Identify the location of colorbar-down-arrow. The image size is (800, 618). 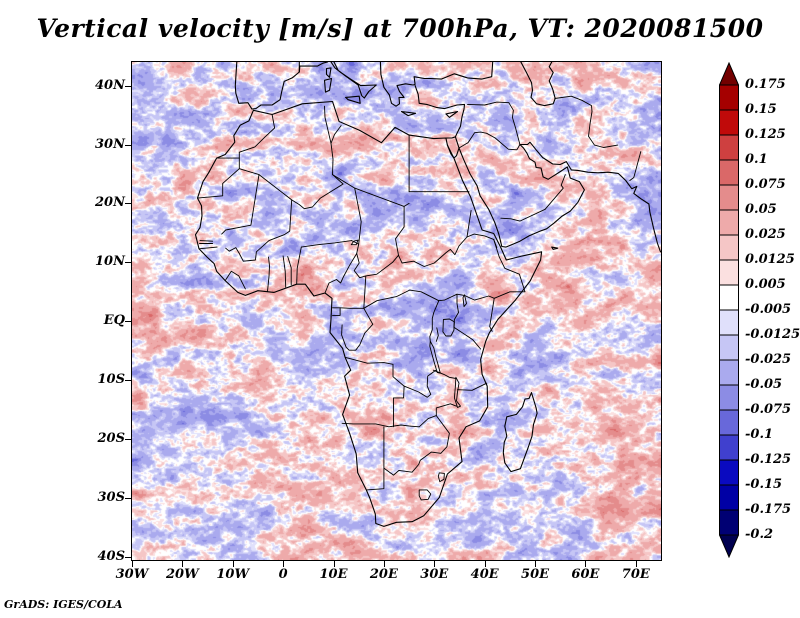
(729, 546).